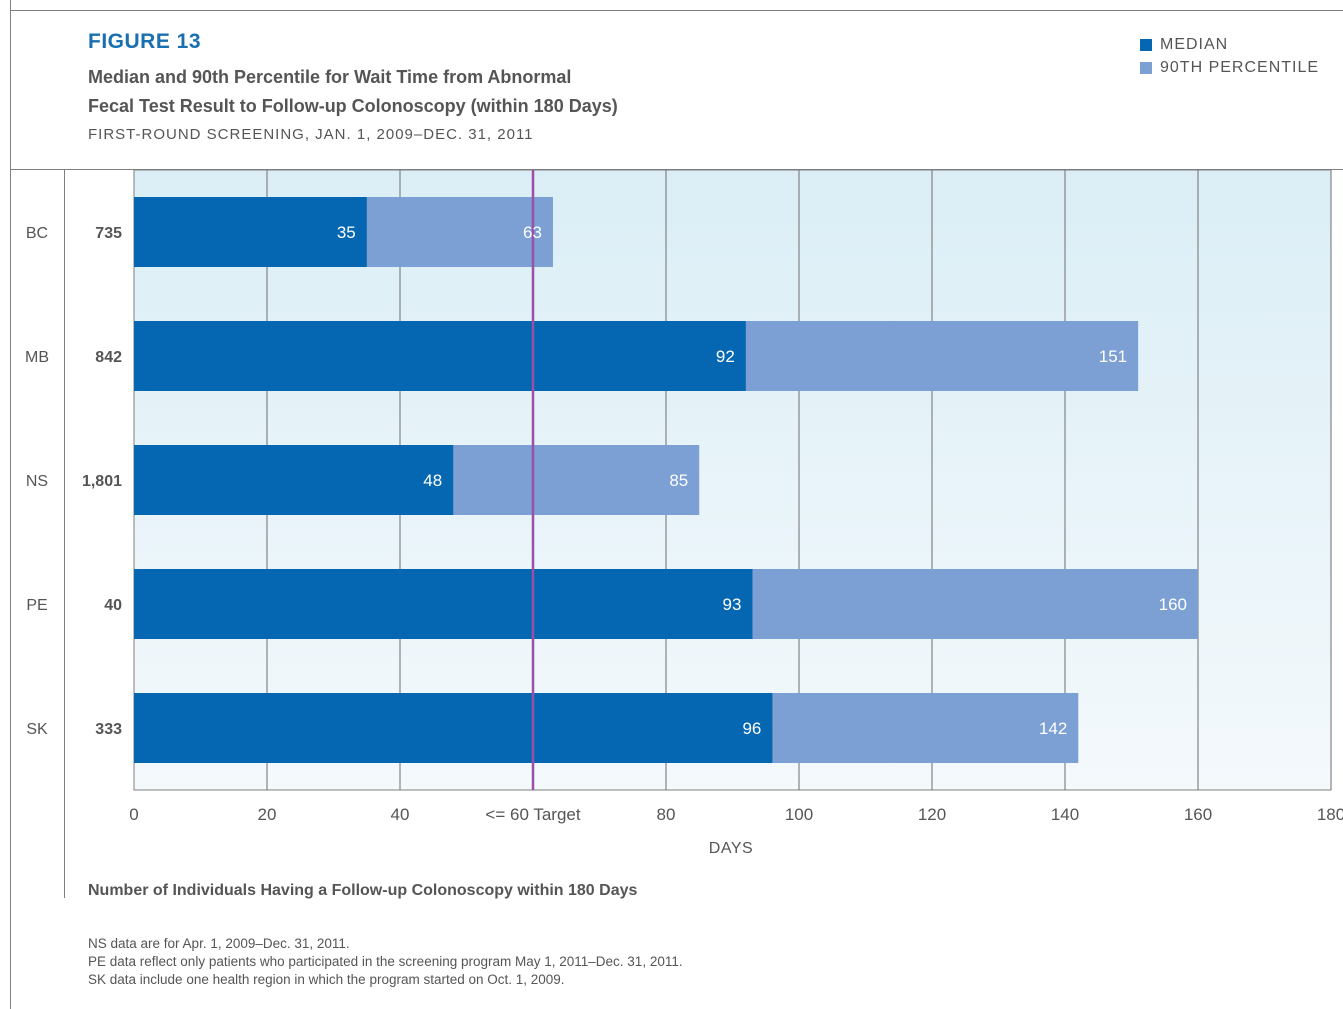 The image size is (1343, 1009). What do you see at coordinates (432, 480) in the screenshot?
I see `data-label-median: 48` at bounding box center [432, 480].